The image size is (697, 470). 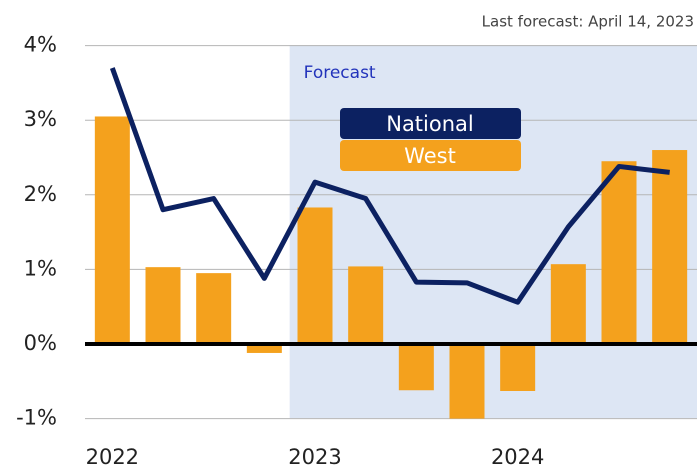 I want to click on legend-label: West, so click(x=430, y=156).